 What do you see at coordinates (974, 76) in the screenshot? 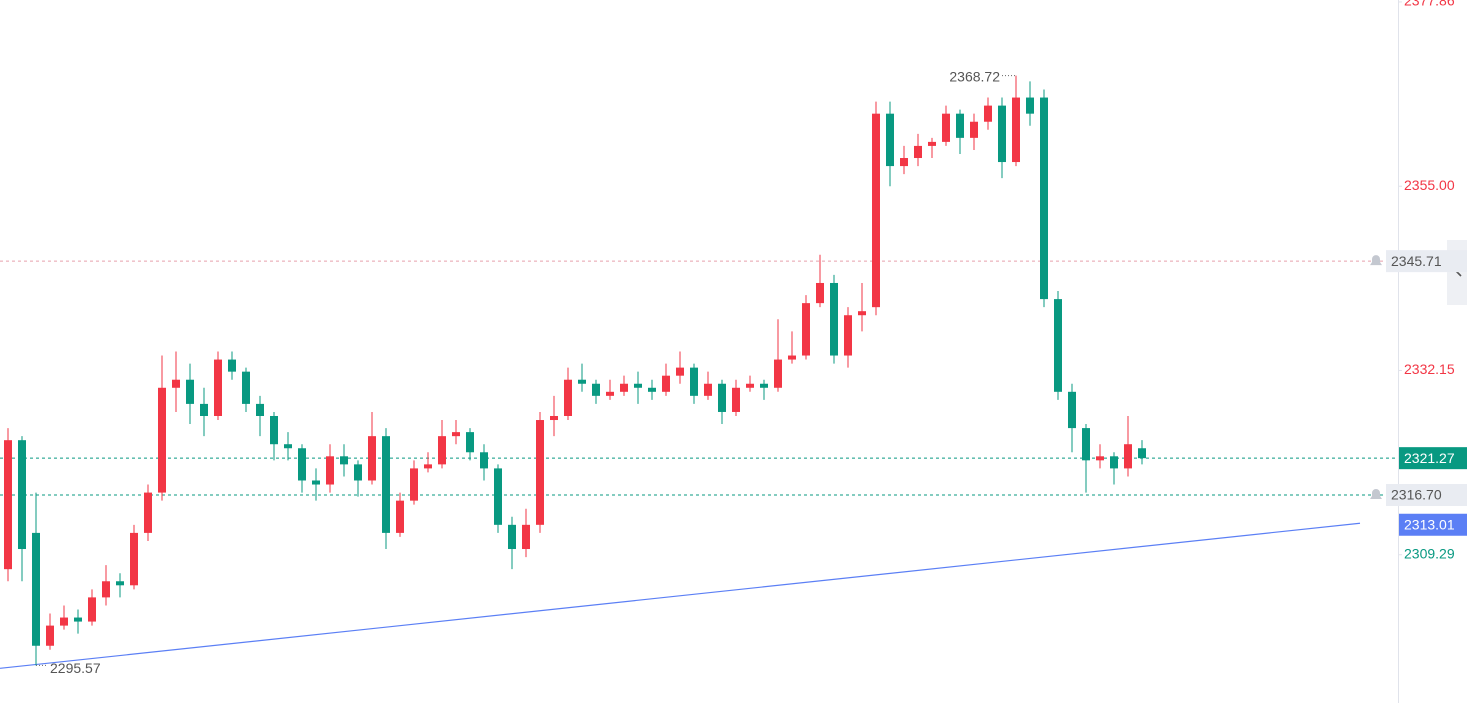
I see `high-annotation: 2368.72` at bounding box center [974, 76].